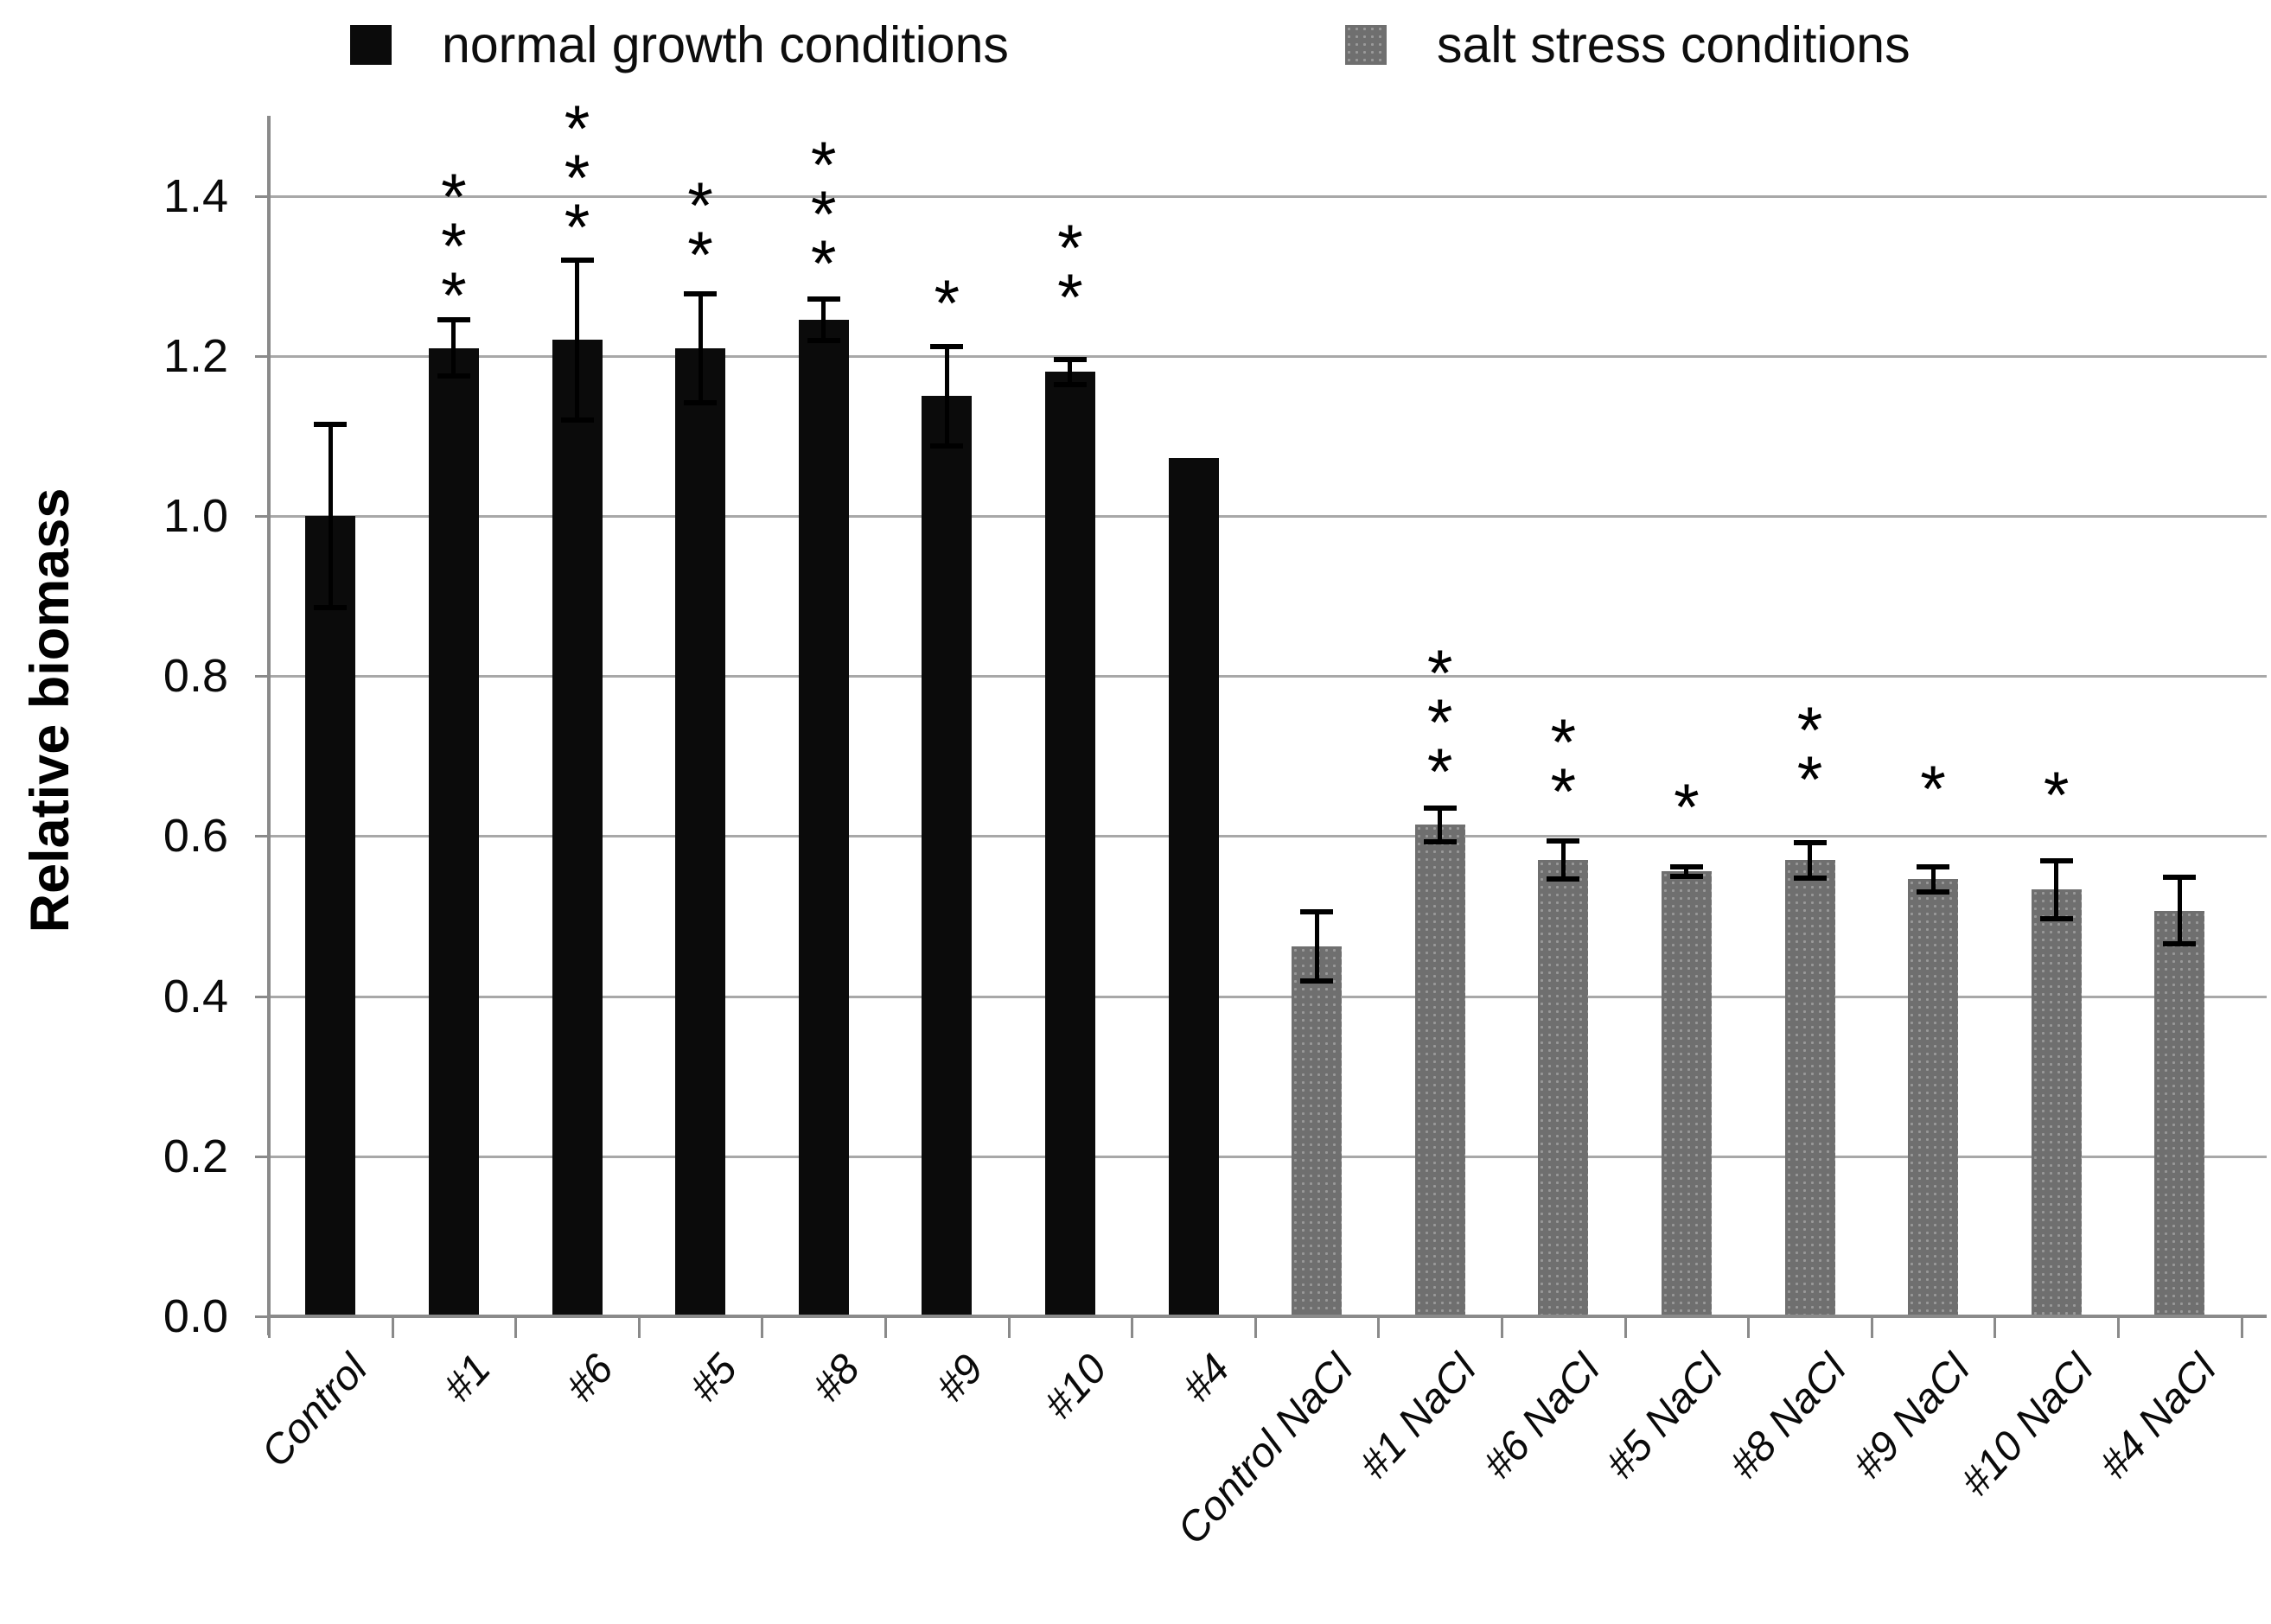  What do you see at coordinates (195, 836) in the screenshot?
I see `y-tick-label: 0.6` at bounding box center [195, 836].